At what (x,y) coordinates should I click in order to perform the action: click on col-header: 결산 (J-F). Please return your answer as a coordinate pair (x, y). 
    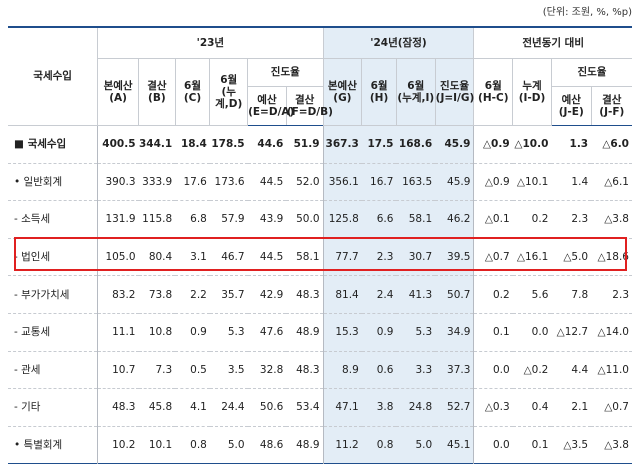
    Looking at the image, I should click on (611, 106).